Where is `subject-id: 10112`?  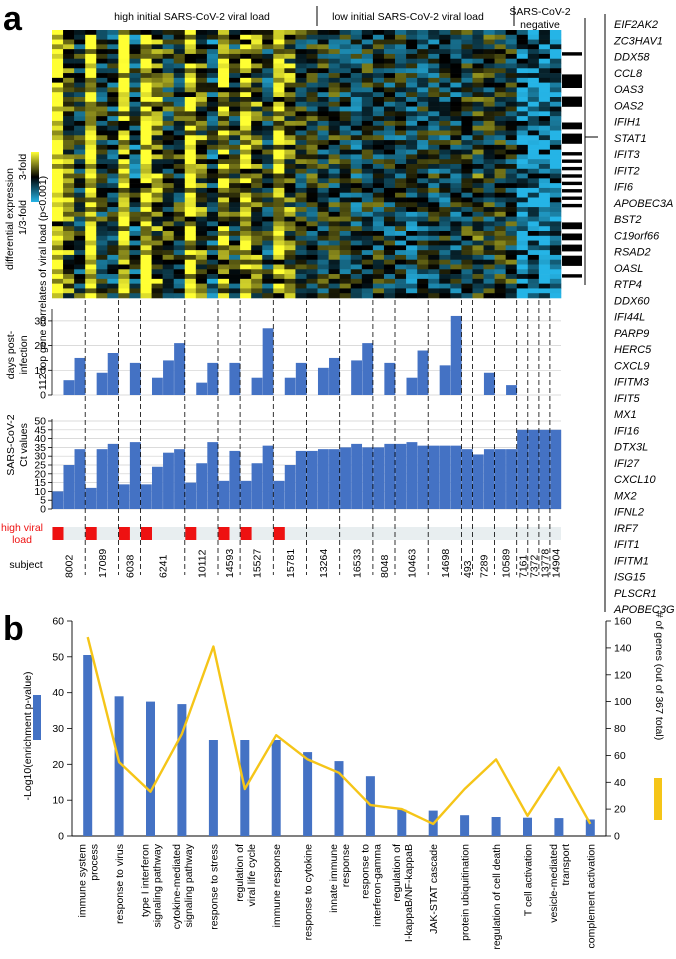 subject-id: 10112 is located at coordinates (202, 563).